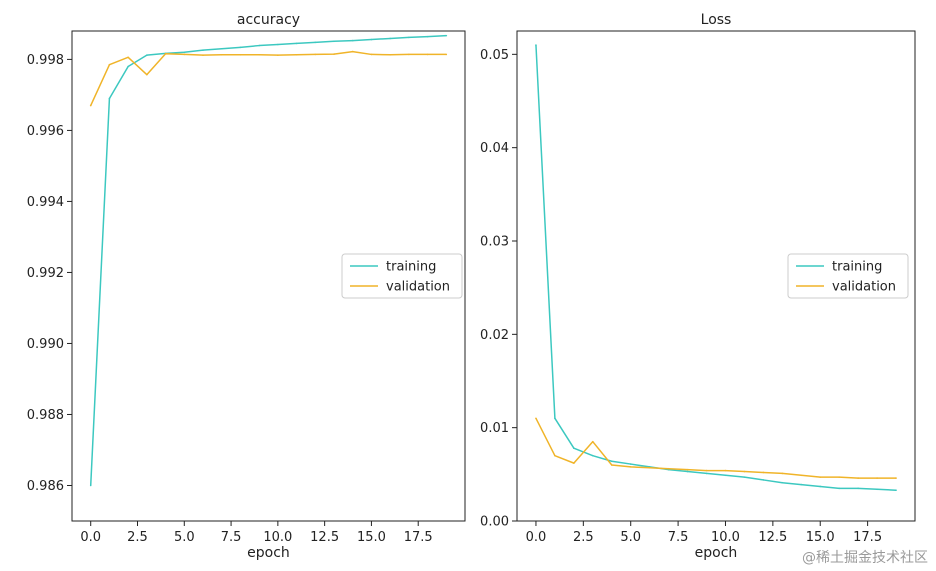  I want to click on legend-box, so click(402, 276).